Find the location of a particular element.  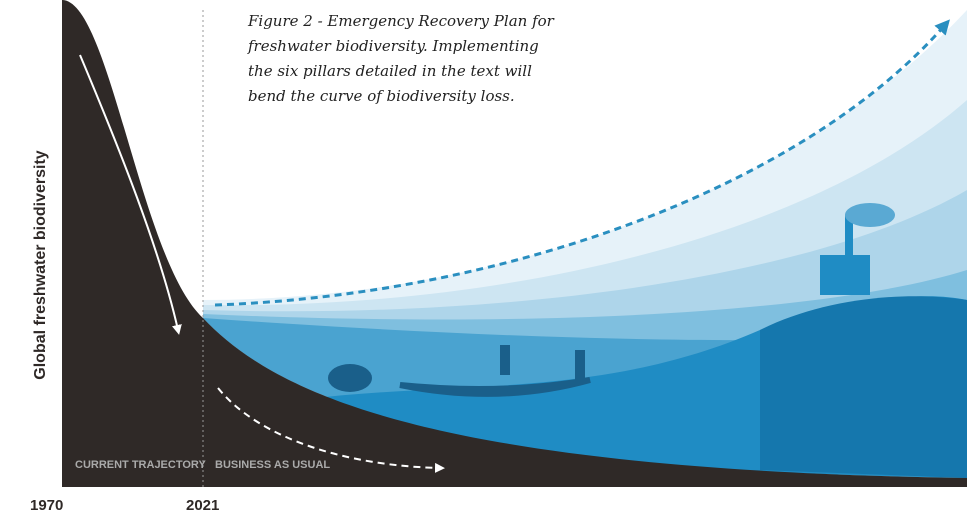

region-label: CURRENT TRAJECTORY is located at coordinates (140, 465).